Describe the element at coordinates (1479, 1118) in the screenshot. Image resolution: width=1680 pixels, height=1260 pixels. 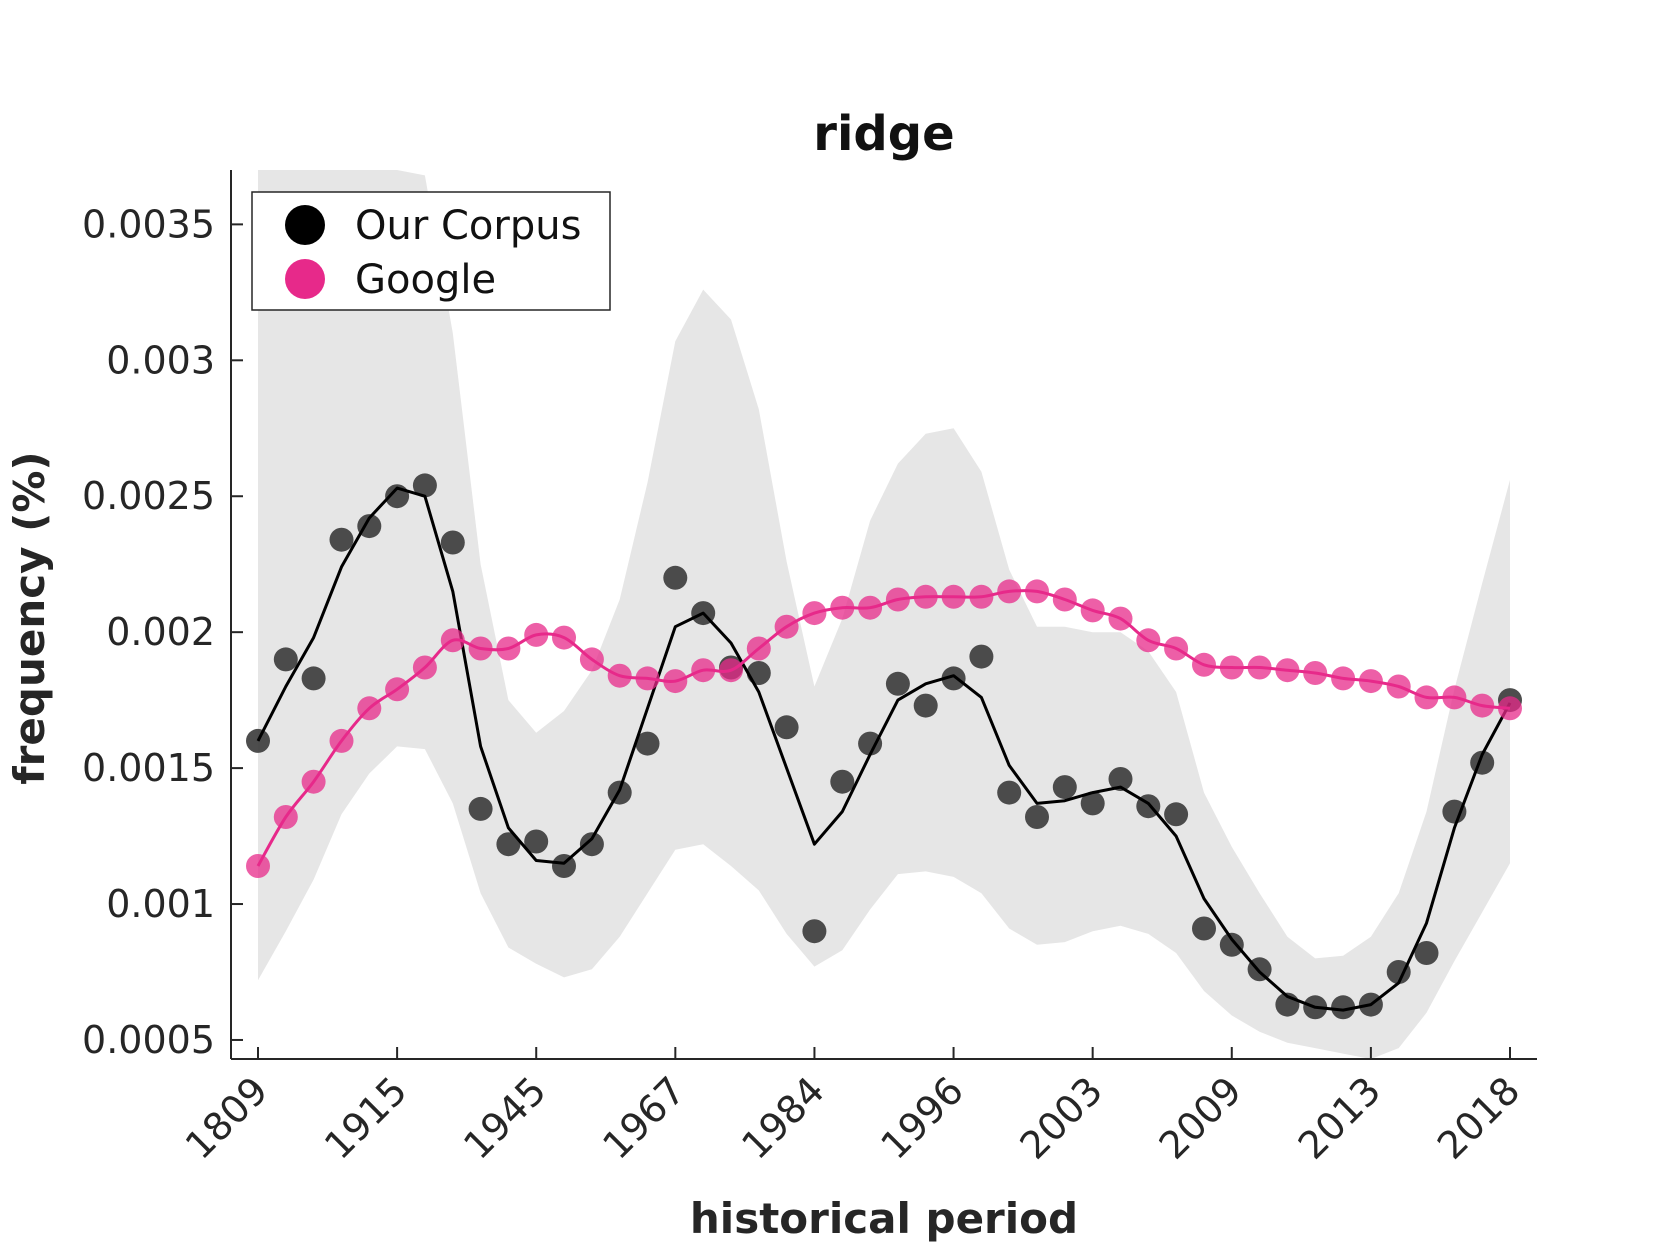
I see `x-tick-label: 2018` at that location.